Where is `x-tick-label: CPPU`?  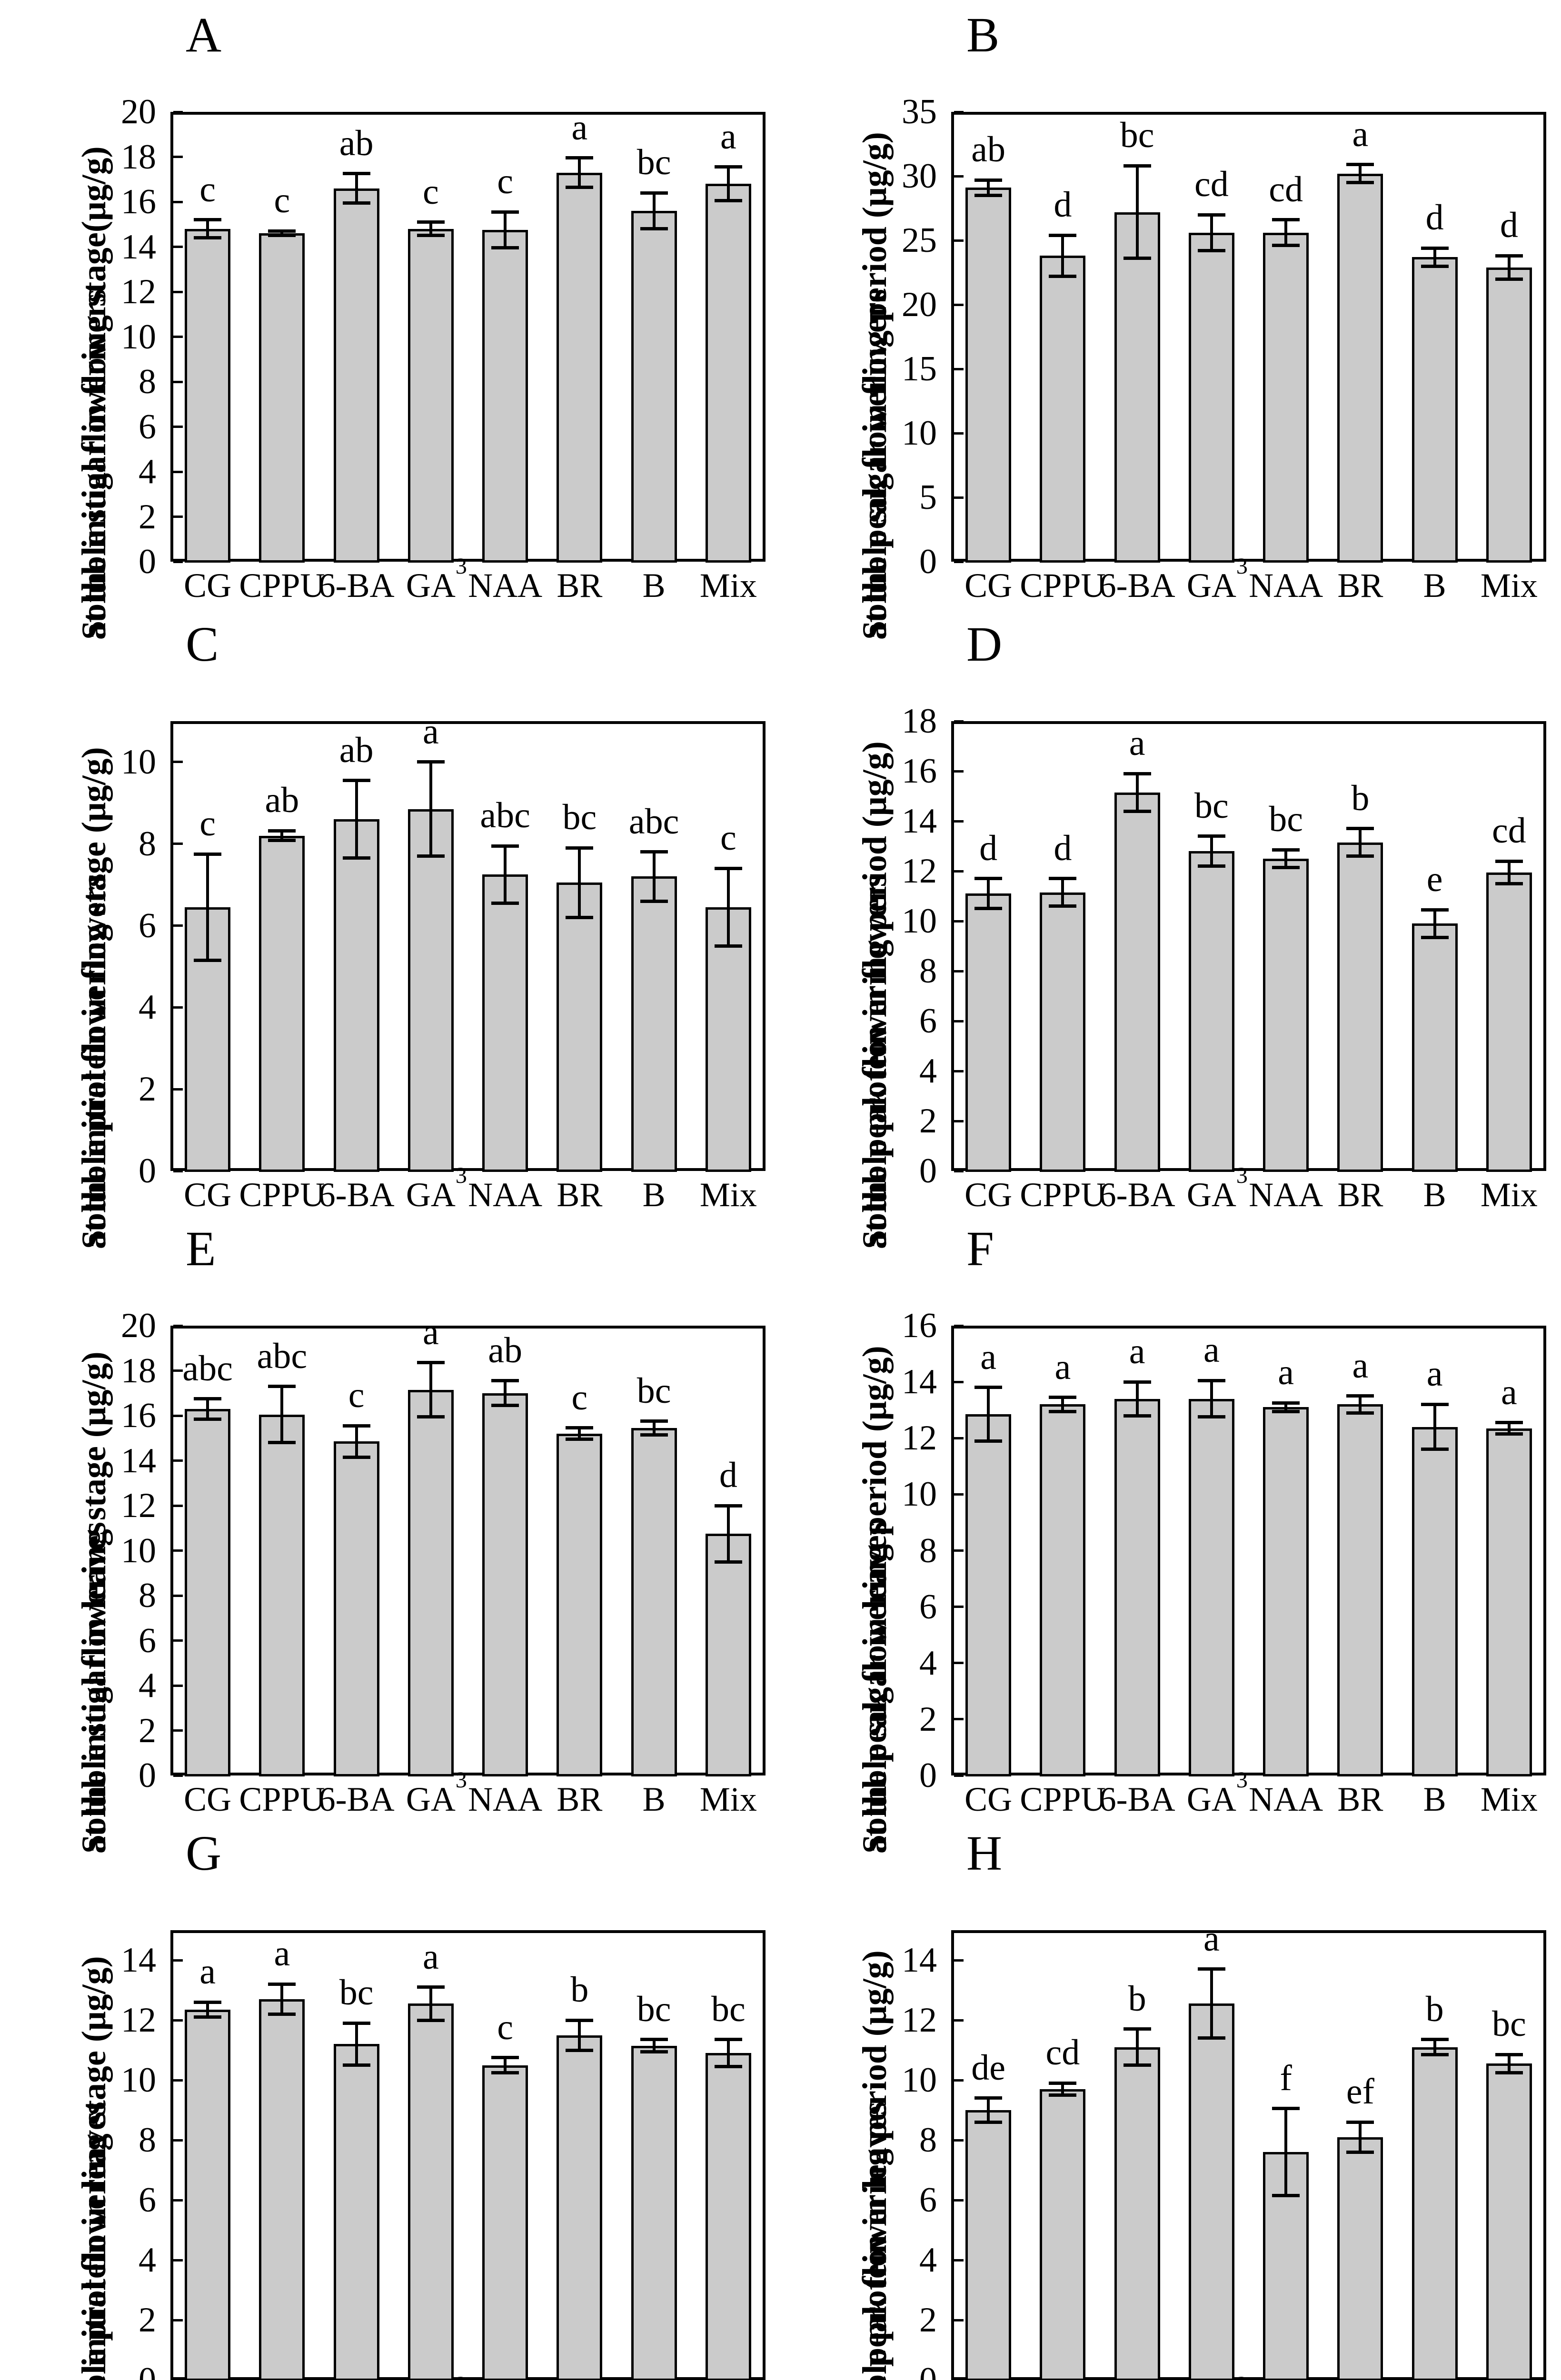 x-tick-label: CPPU is located at coordinates (1063, 1195).